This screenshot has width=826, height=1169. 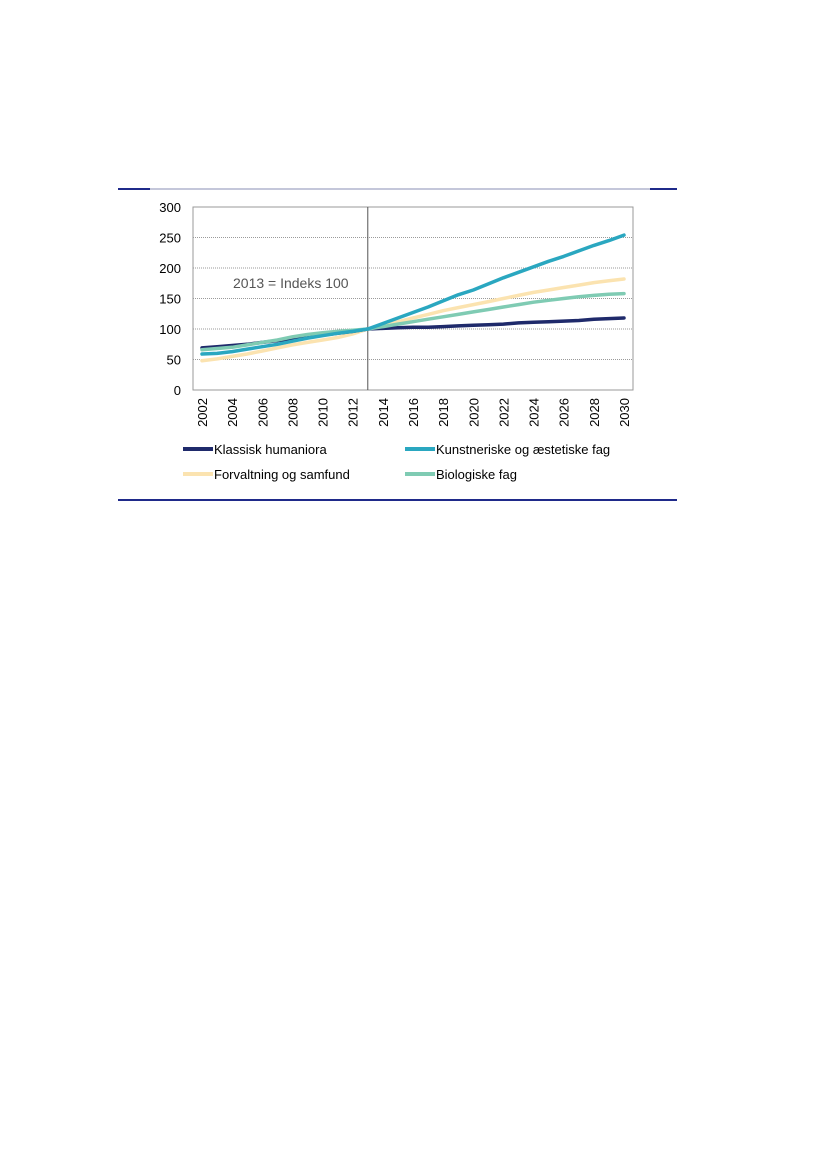 I want to click on y-tick-label: 250, so click(x=170, y=238).